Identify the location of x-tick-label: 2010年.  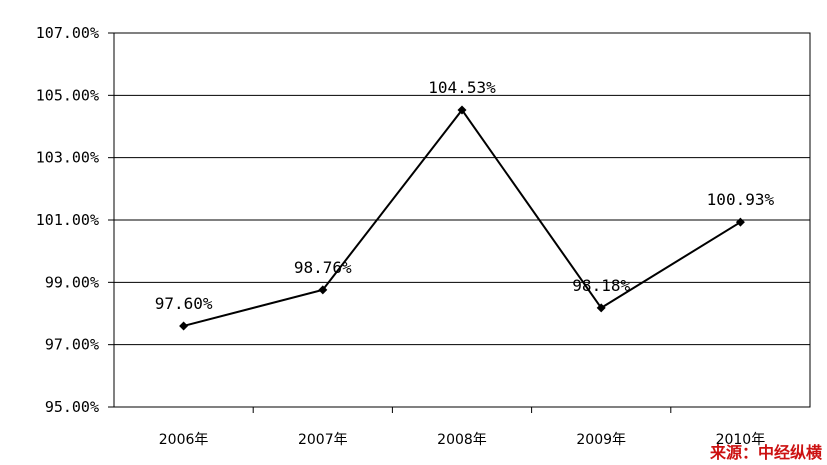
(741, 440).